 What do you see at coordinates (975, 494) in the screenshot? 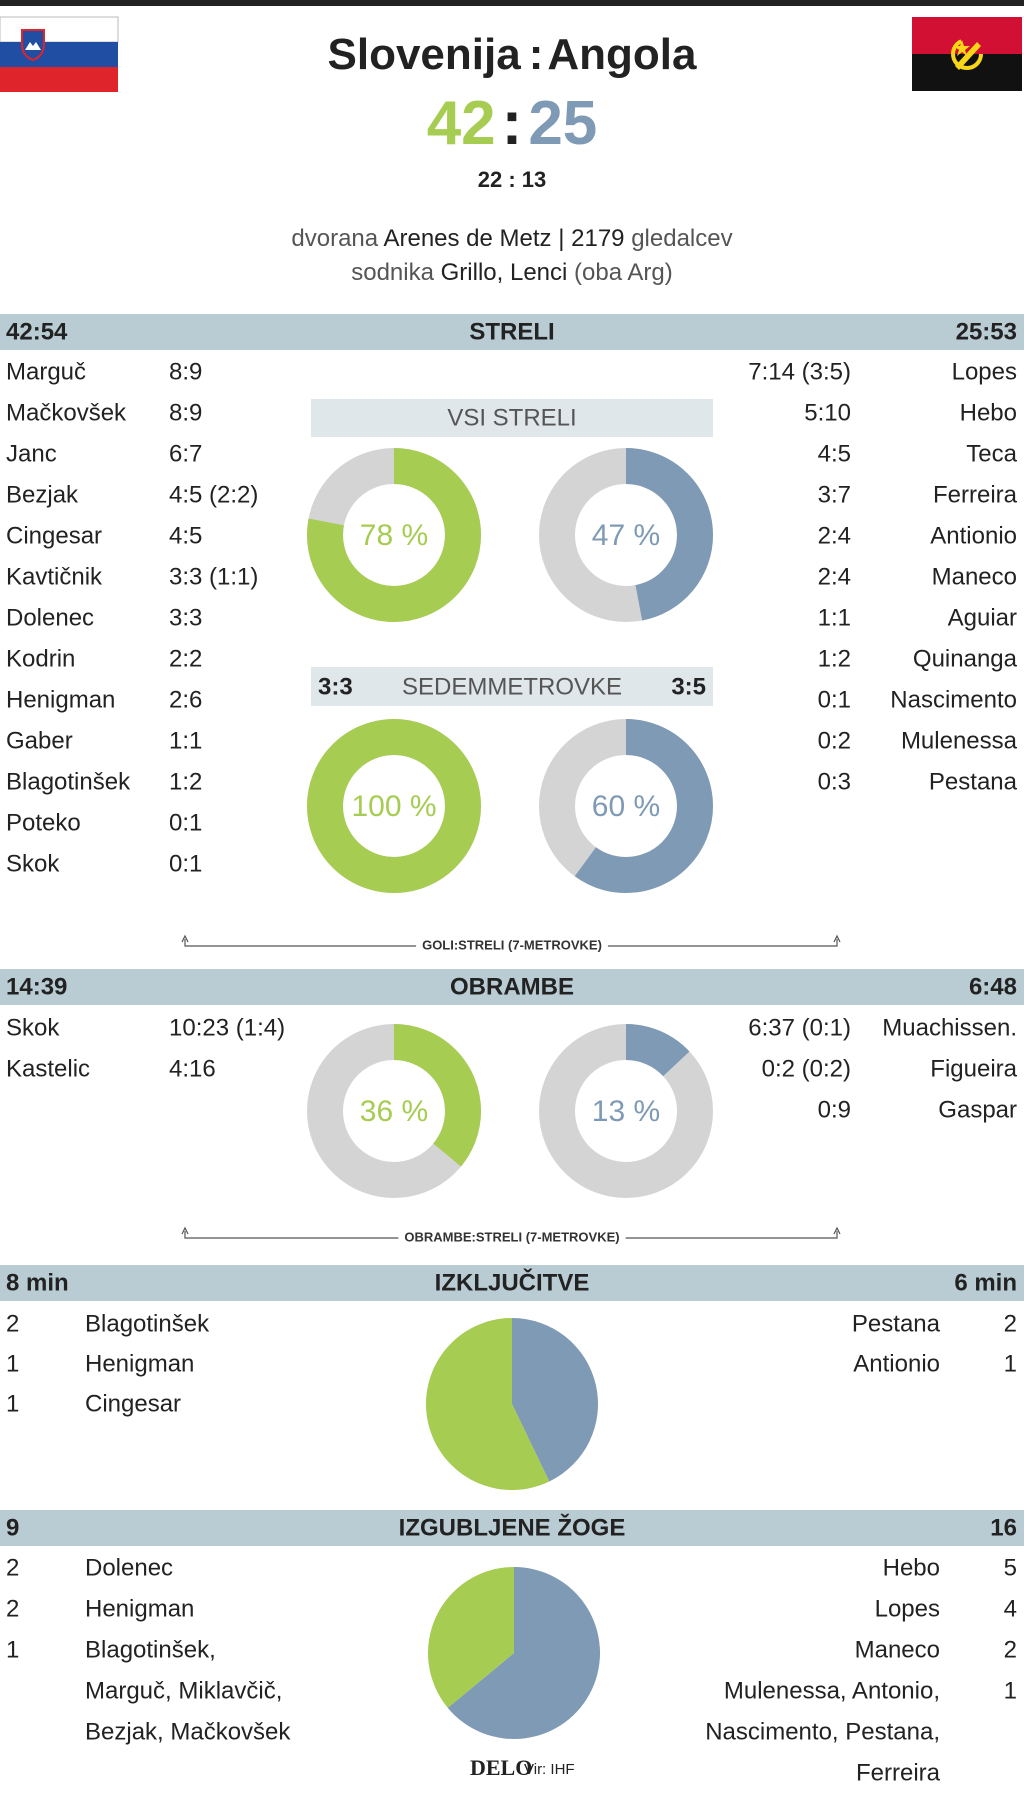
I see `player-name: Ferreira` at bounding box center [975, 494].